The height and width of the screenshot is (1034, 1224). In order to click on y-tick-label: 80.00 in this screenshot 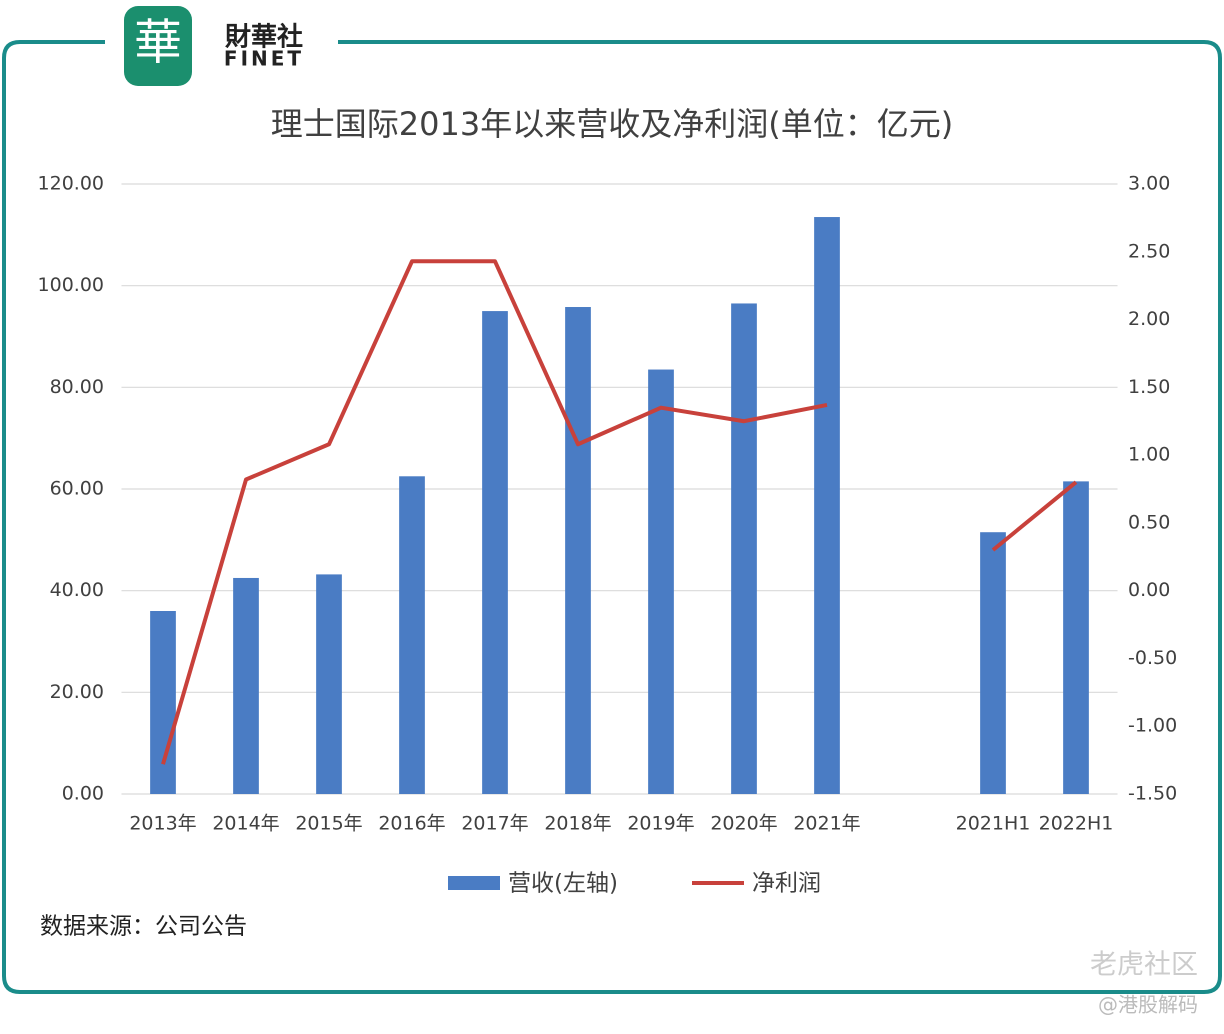, I will do `click(77, 387)`.